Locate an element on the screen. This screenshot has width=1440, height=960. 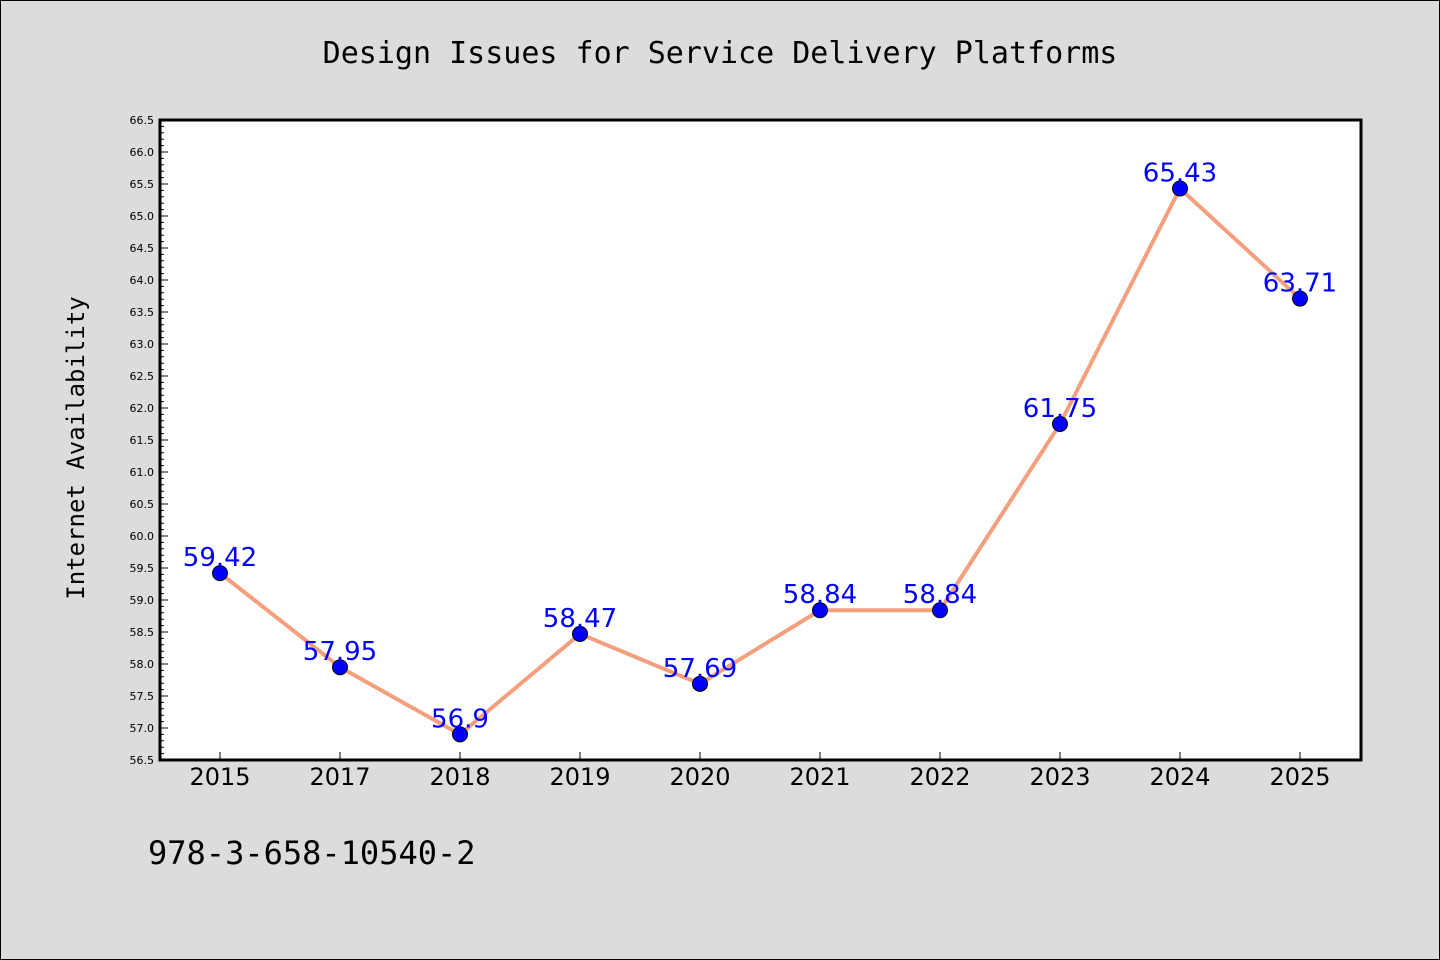
y-tick-label: 63.5 is located at coordinates (142, 312).